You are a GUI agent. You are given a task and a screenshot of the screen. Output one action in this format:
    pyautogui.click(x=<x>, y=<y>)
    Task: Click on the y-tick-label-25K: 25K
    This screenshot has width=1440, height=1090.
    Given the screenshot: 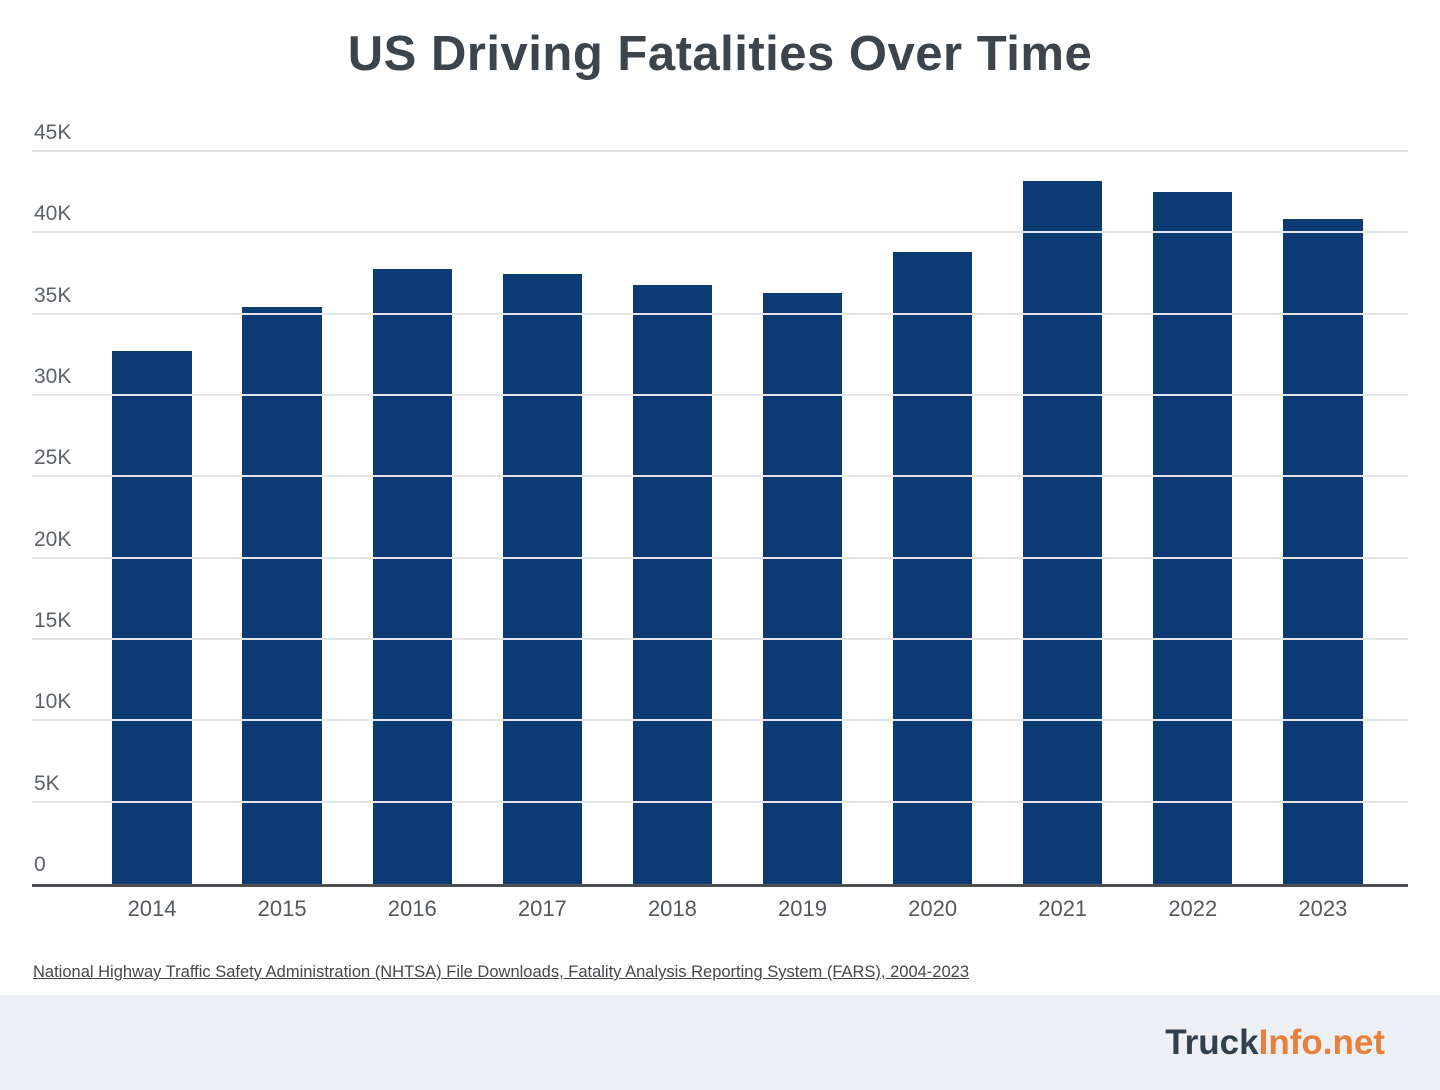 What is the action you would take?
    pyautogui.click(x=53, y=458)
    